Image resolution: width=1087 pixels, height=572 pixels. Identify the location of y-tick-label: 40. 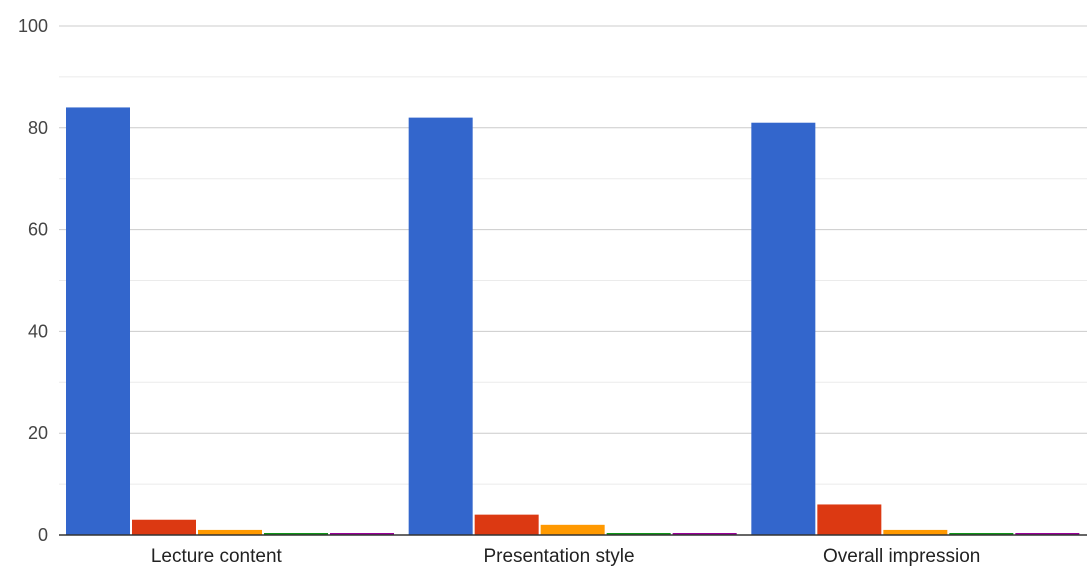
(38, 331).